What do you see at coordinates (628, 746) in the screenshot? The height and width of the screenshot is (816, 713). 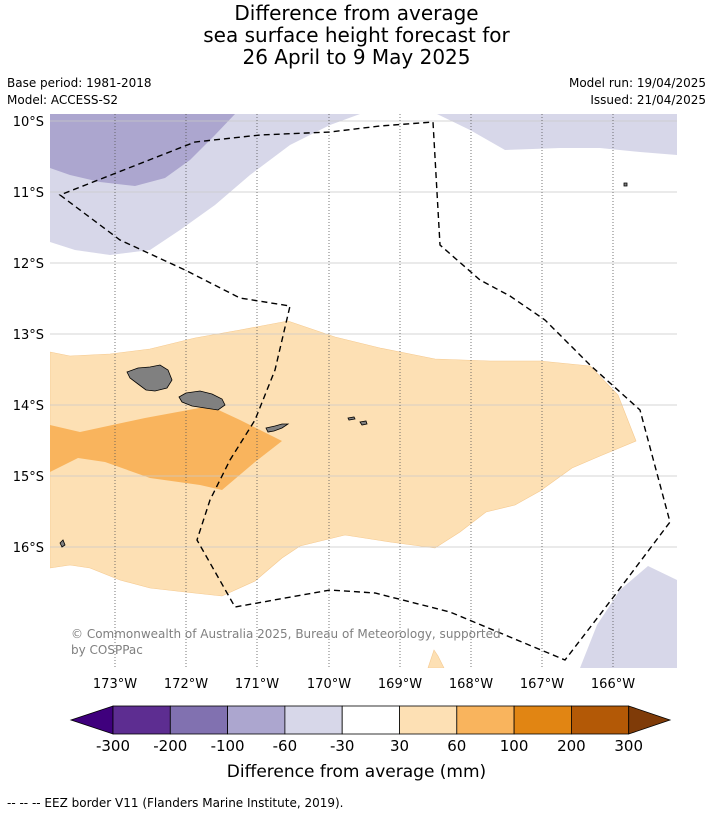 I see `colorbar-tick-label: 300` at bounding box center [628, 746].